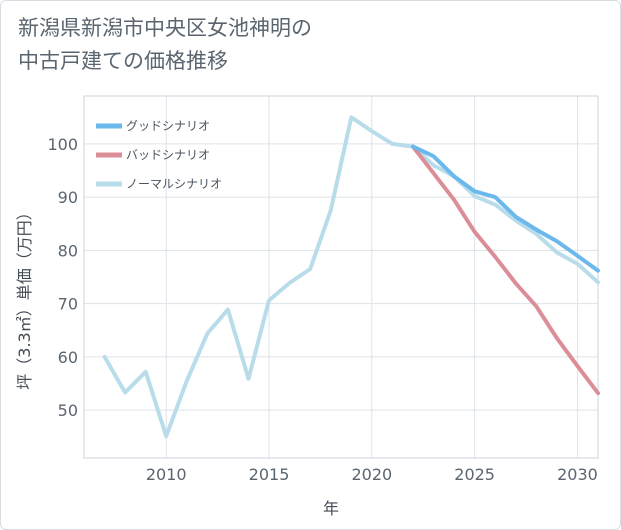 This screenshot has height=530, width=621. I want to click on y-tick-label: 100, so click(62, 144).